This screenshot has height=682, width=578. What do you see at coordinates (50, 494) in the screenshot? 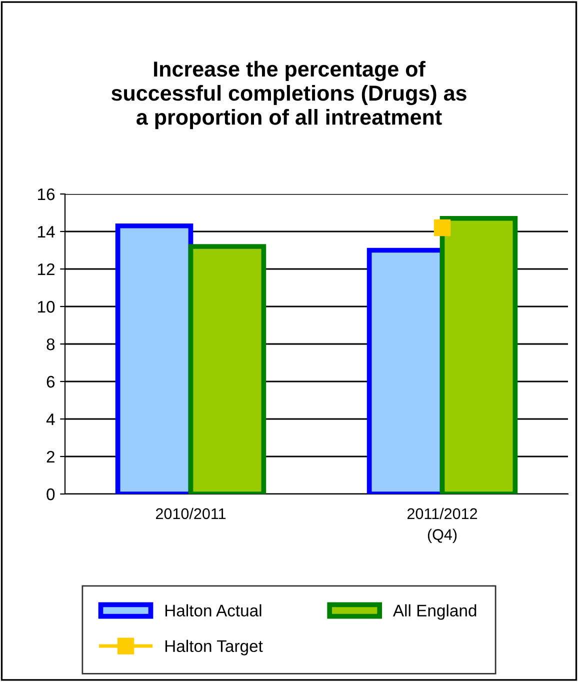
I see `y-tick-label: 0` at bounding box center [50, 494].